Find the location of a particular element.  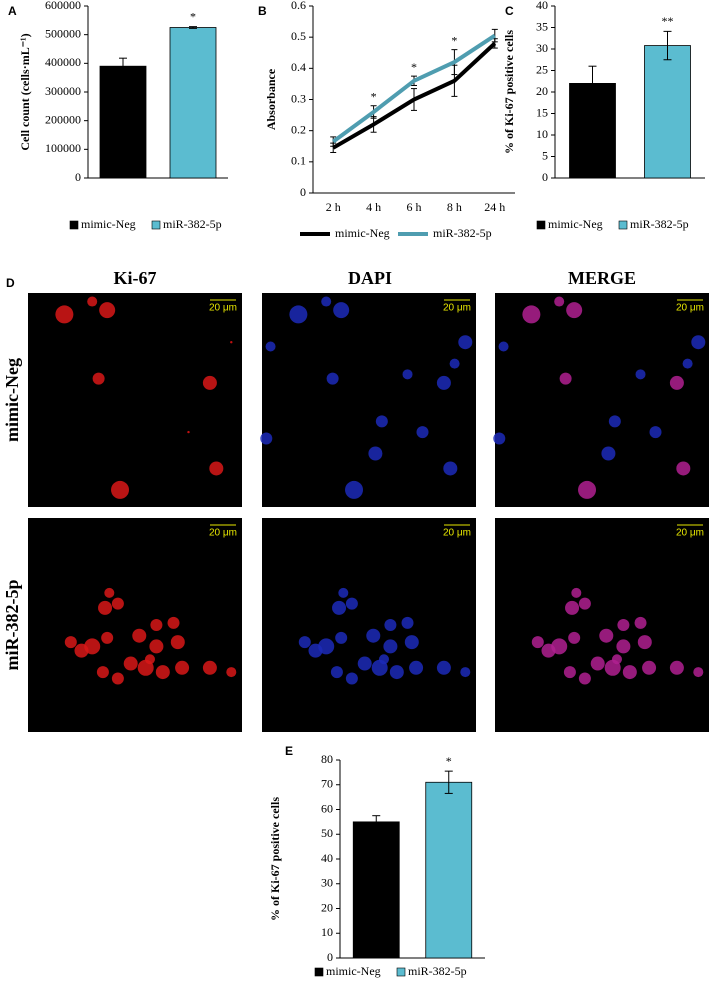

y-tick-label: 100000 is located at coordinates (63, 148).